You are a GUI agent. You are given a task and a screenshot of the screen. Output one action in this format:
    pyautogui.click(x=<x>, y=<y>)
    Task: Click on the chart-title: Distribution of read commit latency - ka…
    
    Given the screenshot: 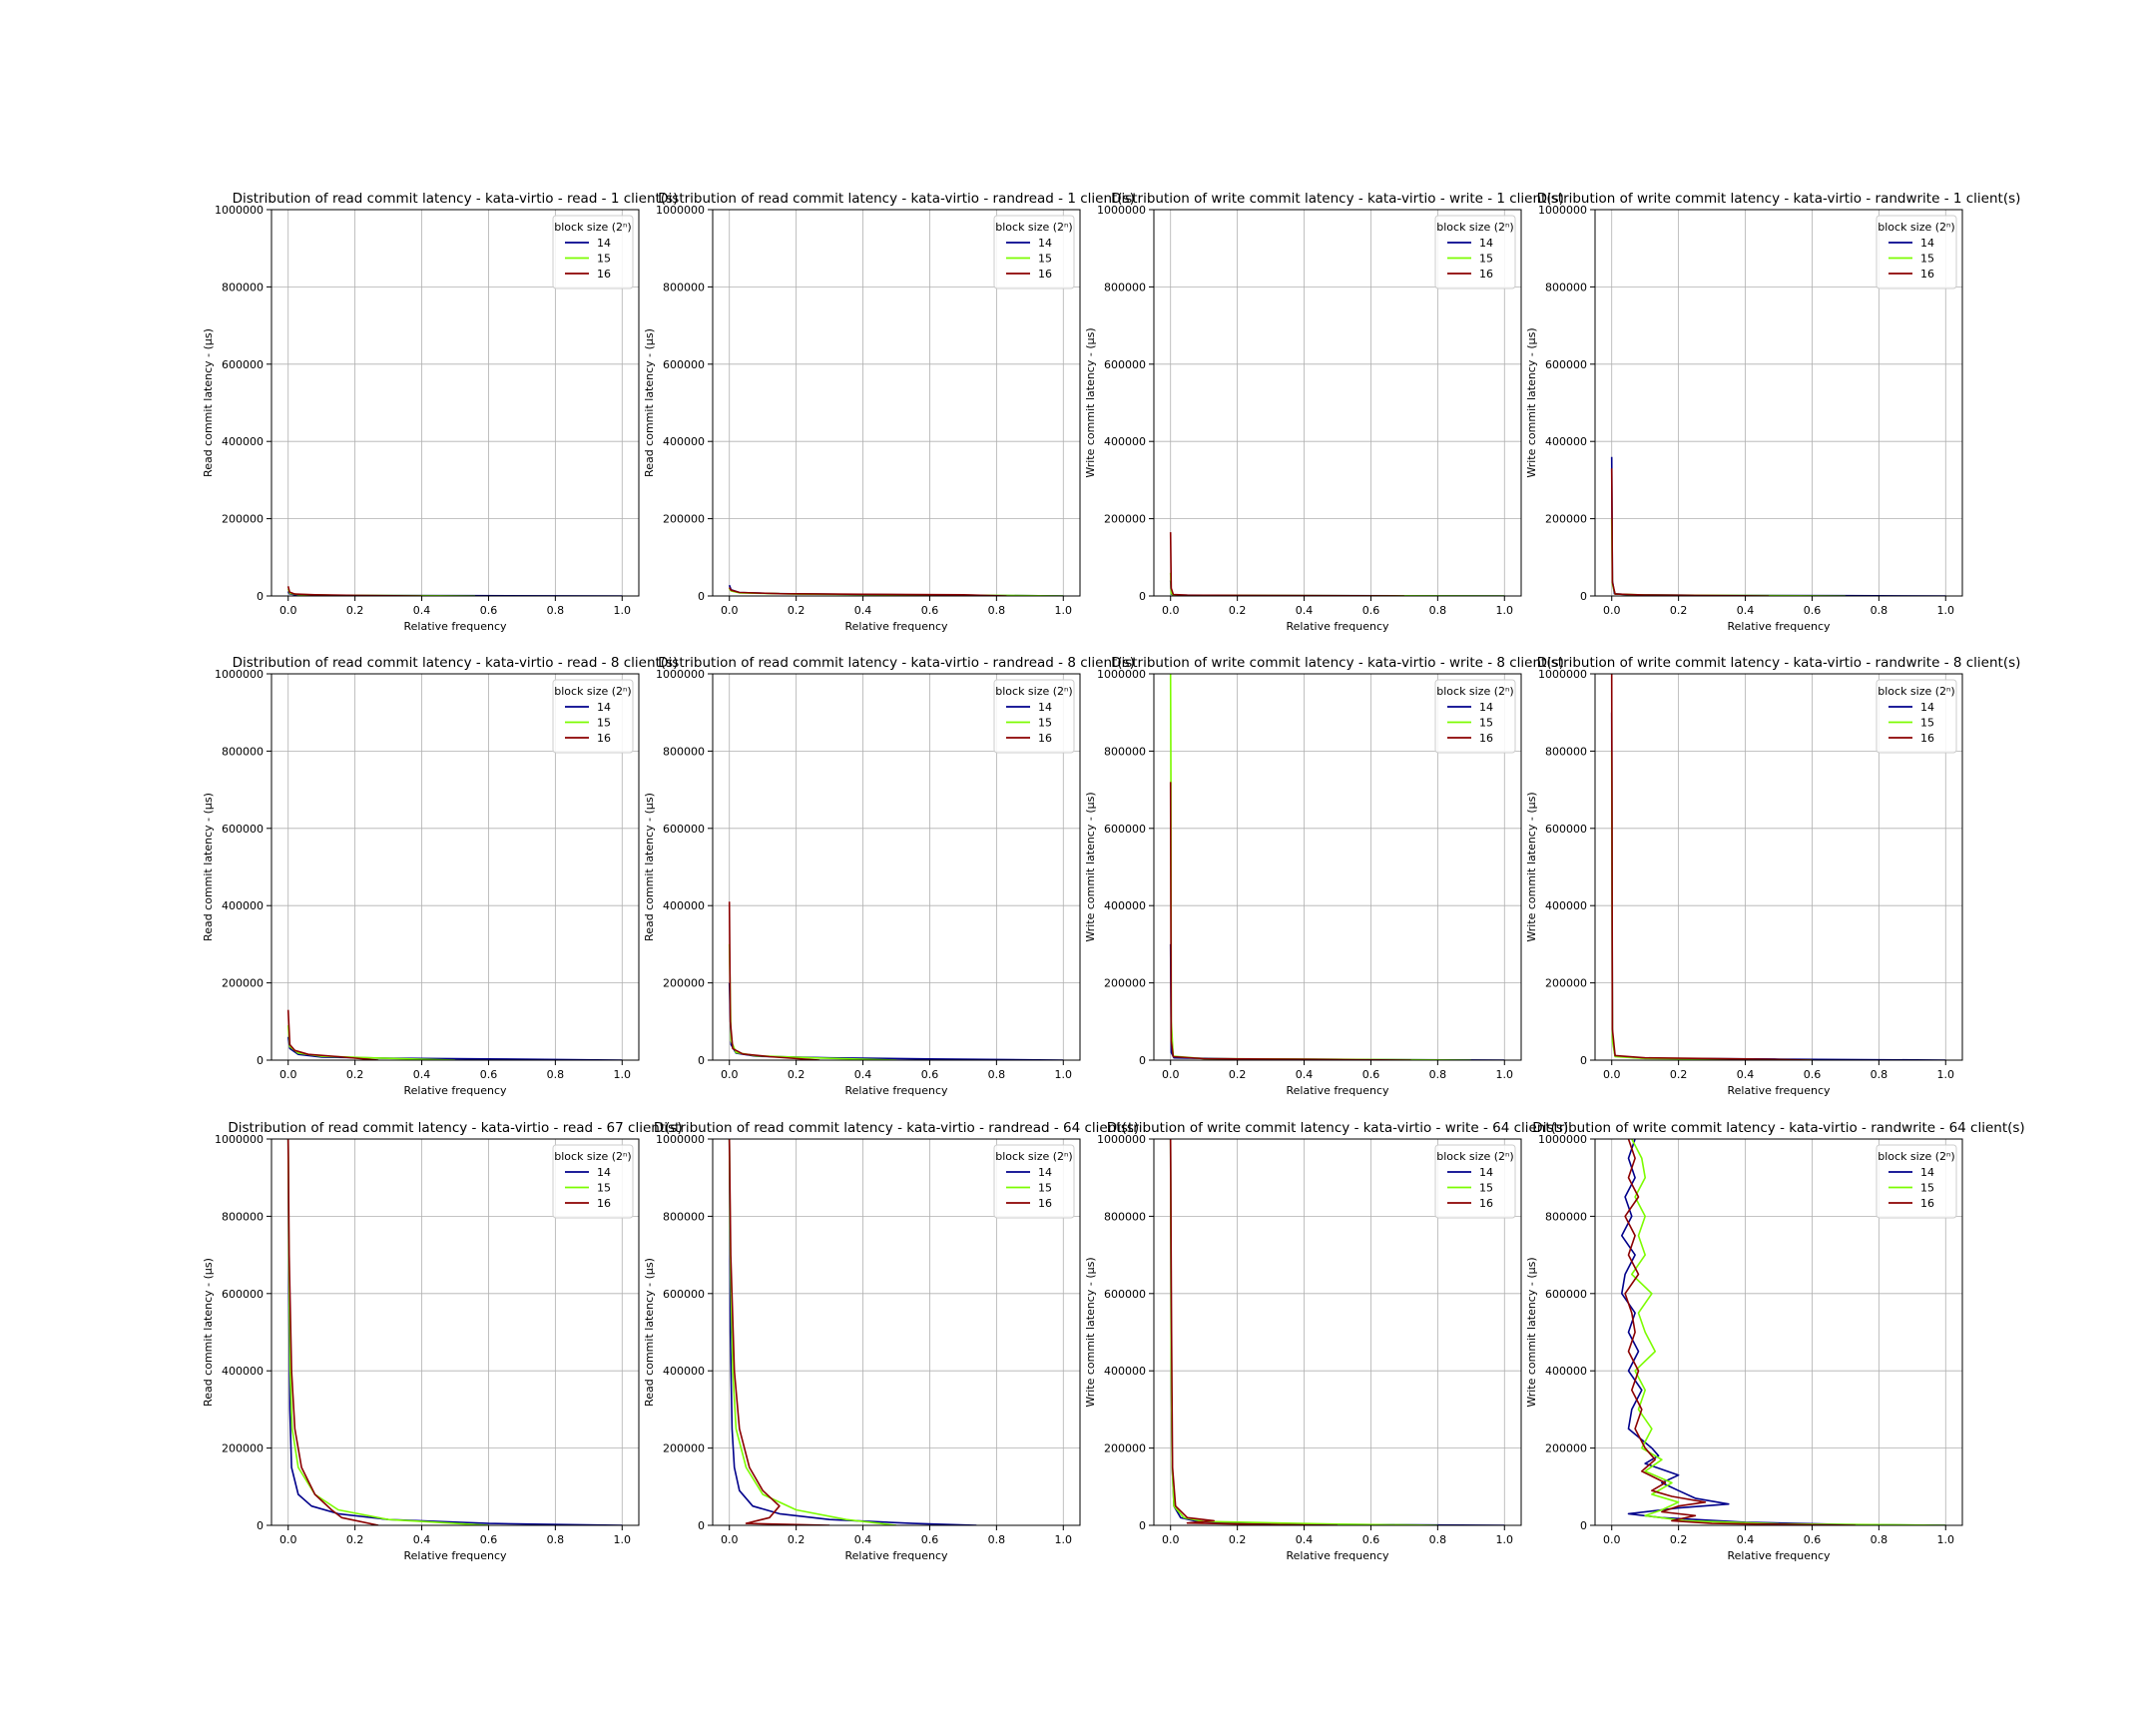 What is the action you would take?
    pyautogui.click(x=896, y=663)
    